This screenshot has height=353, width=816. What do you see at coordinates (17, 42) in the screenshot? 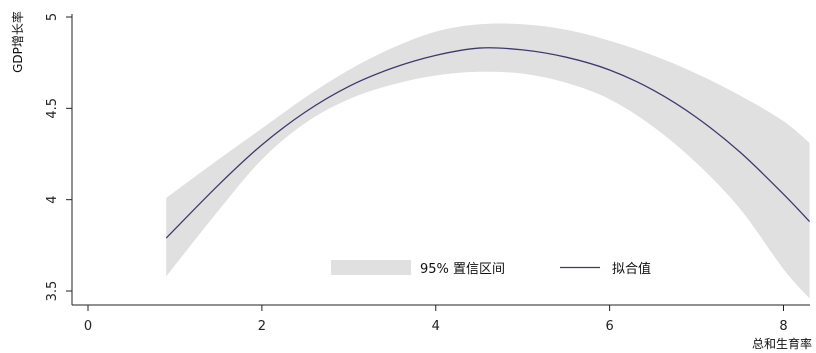
I see `y-axis-title: GDP增长率` at bounding box center [17, 42].